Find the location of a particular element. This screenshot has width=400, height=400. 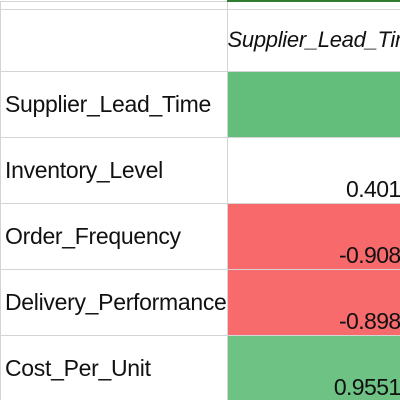

corner-cell is located at coordinates (114, 40).